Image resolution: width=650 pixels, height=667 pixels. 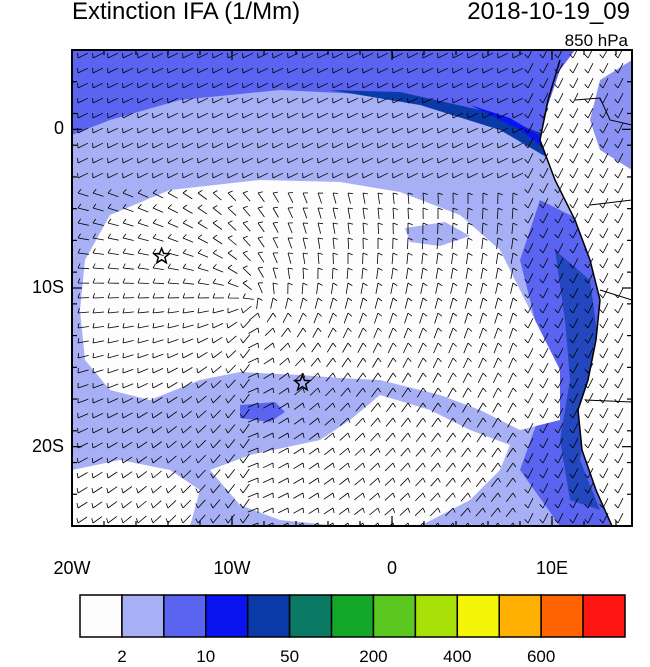 What do you see at coordinates (302, 382) in the screenshot?
I see `star-marker` at bounding box center [302, 382].